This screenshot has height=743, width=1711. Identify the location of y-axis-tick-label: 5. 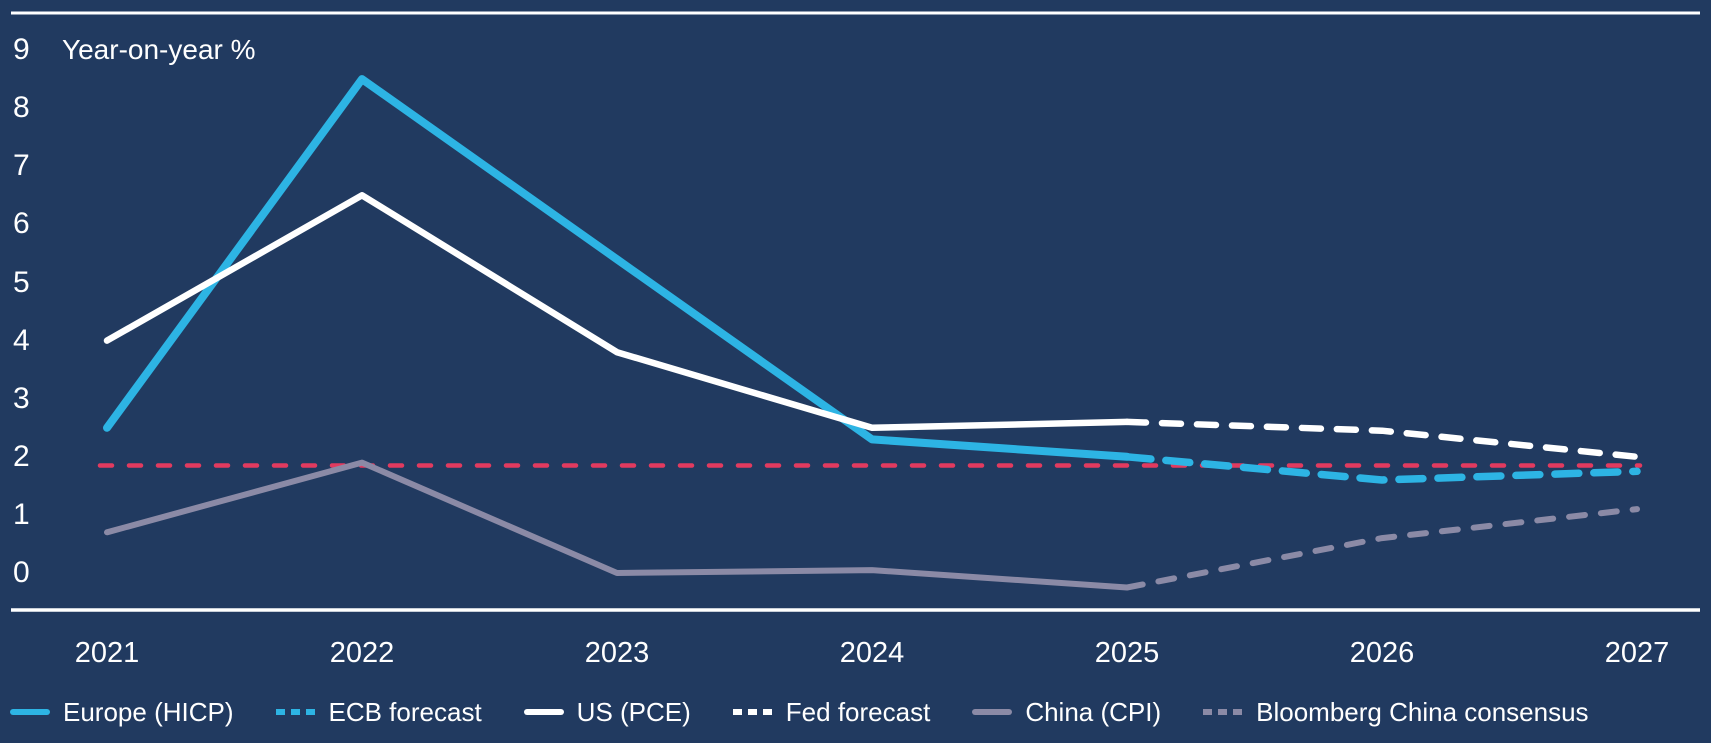
(21, 282).